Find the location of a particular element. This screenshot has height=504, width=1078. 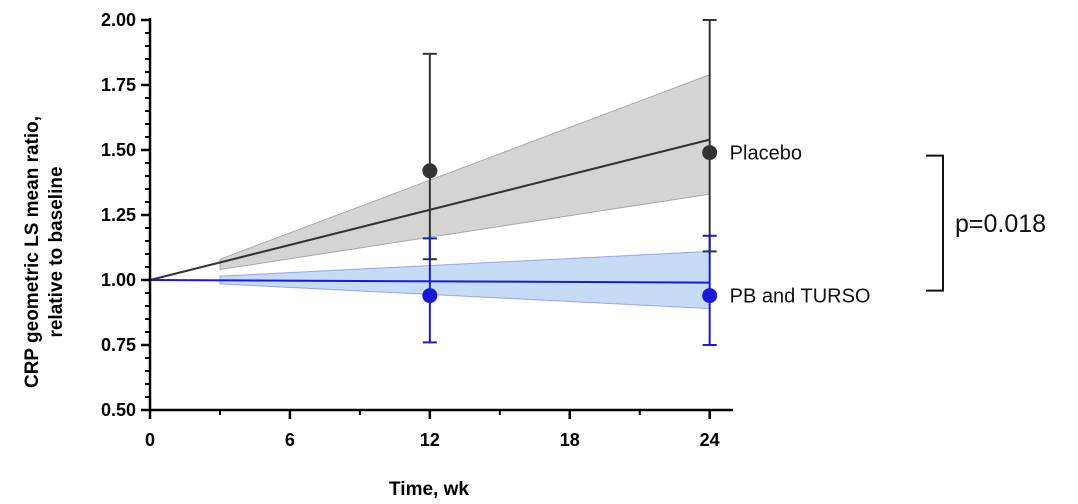

placebo-label: Placebo is located at coordinates (766, 154).